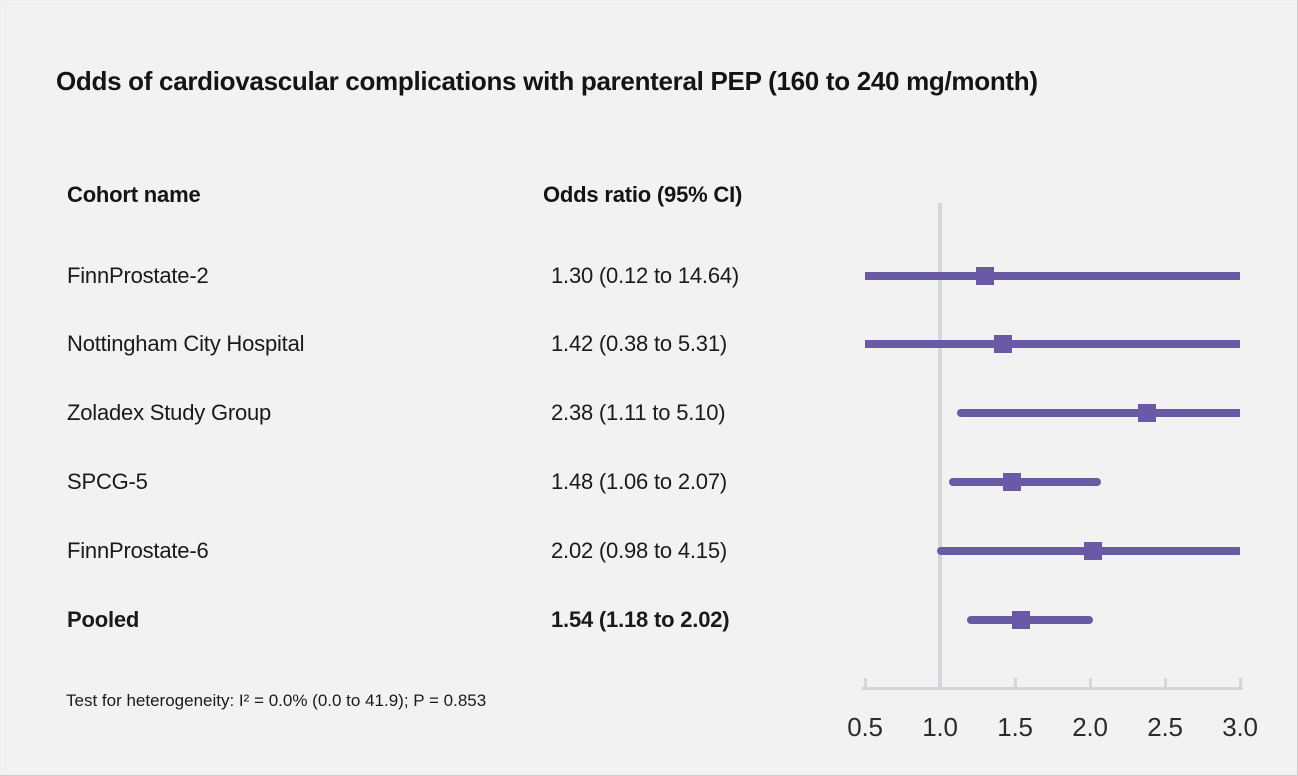 The height and width of the screenshot is (776, 1298). I want to click on odds-ratio-value: 2.02 (0.98 to 4.15), so click(639, 550).